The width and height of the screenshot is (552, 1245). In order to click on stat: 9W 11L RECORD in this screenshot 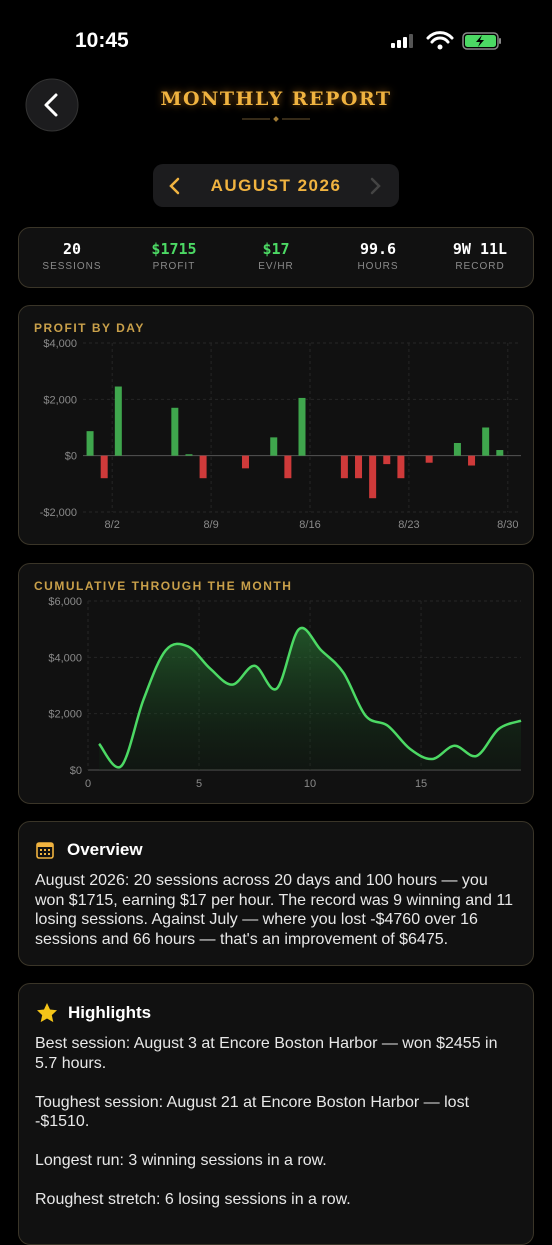, I will do `click(480, 250)`.